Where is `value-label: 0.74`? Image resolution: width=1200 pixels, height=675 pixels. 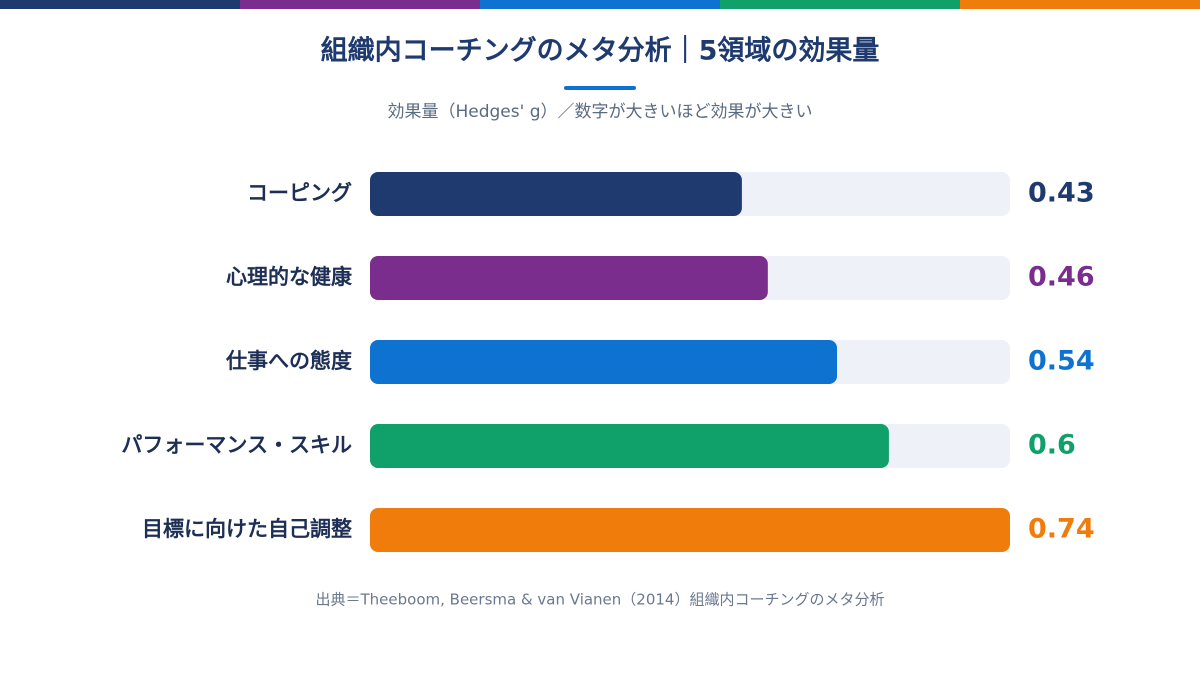 value-label: 0.74 is located at coordinates (1061, 529).